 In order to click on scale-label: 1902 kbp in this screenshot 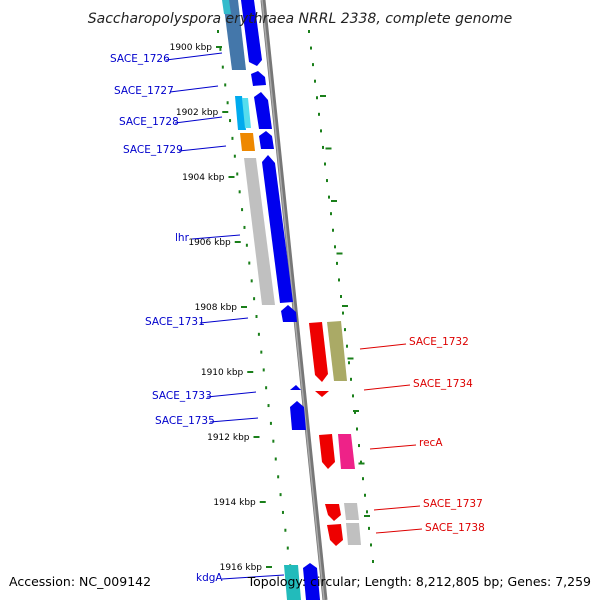, I will do `click(197, 113)`.